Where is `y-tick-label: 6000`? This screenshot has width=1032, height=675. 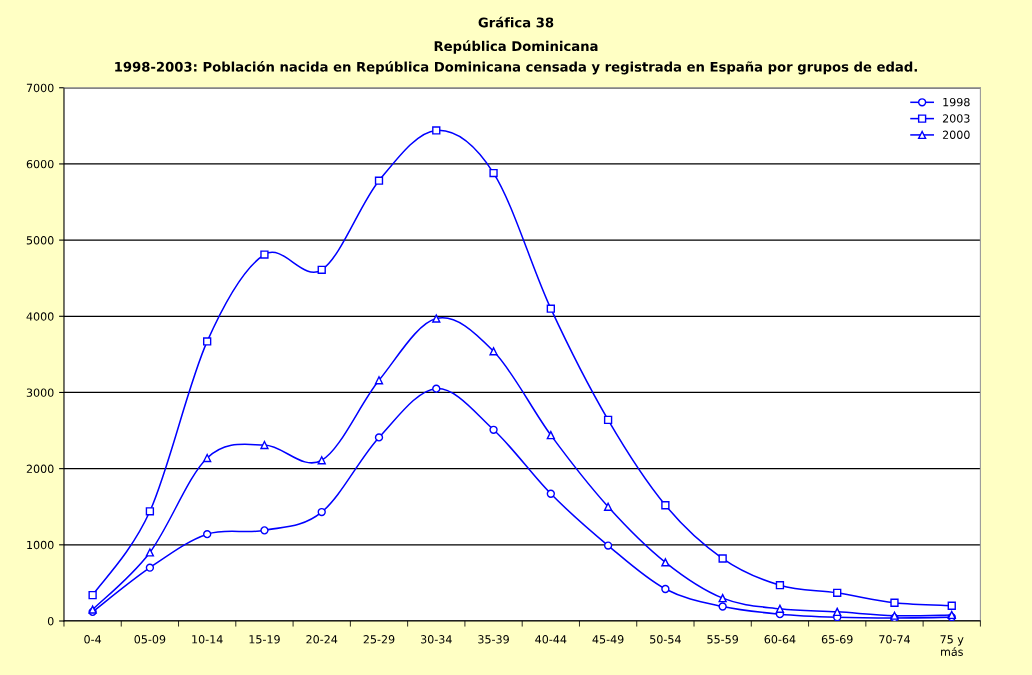
y-tick-label: 6000 is located at coordinates (40, 164).